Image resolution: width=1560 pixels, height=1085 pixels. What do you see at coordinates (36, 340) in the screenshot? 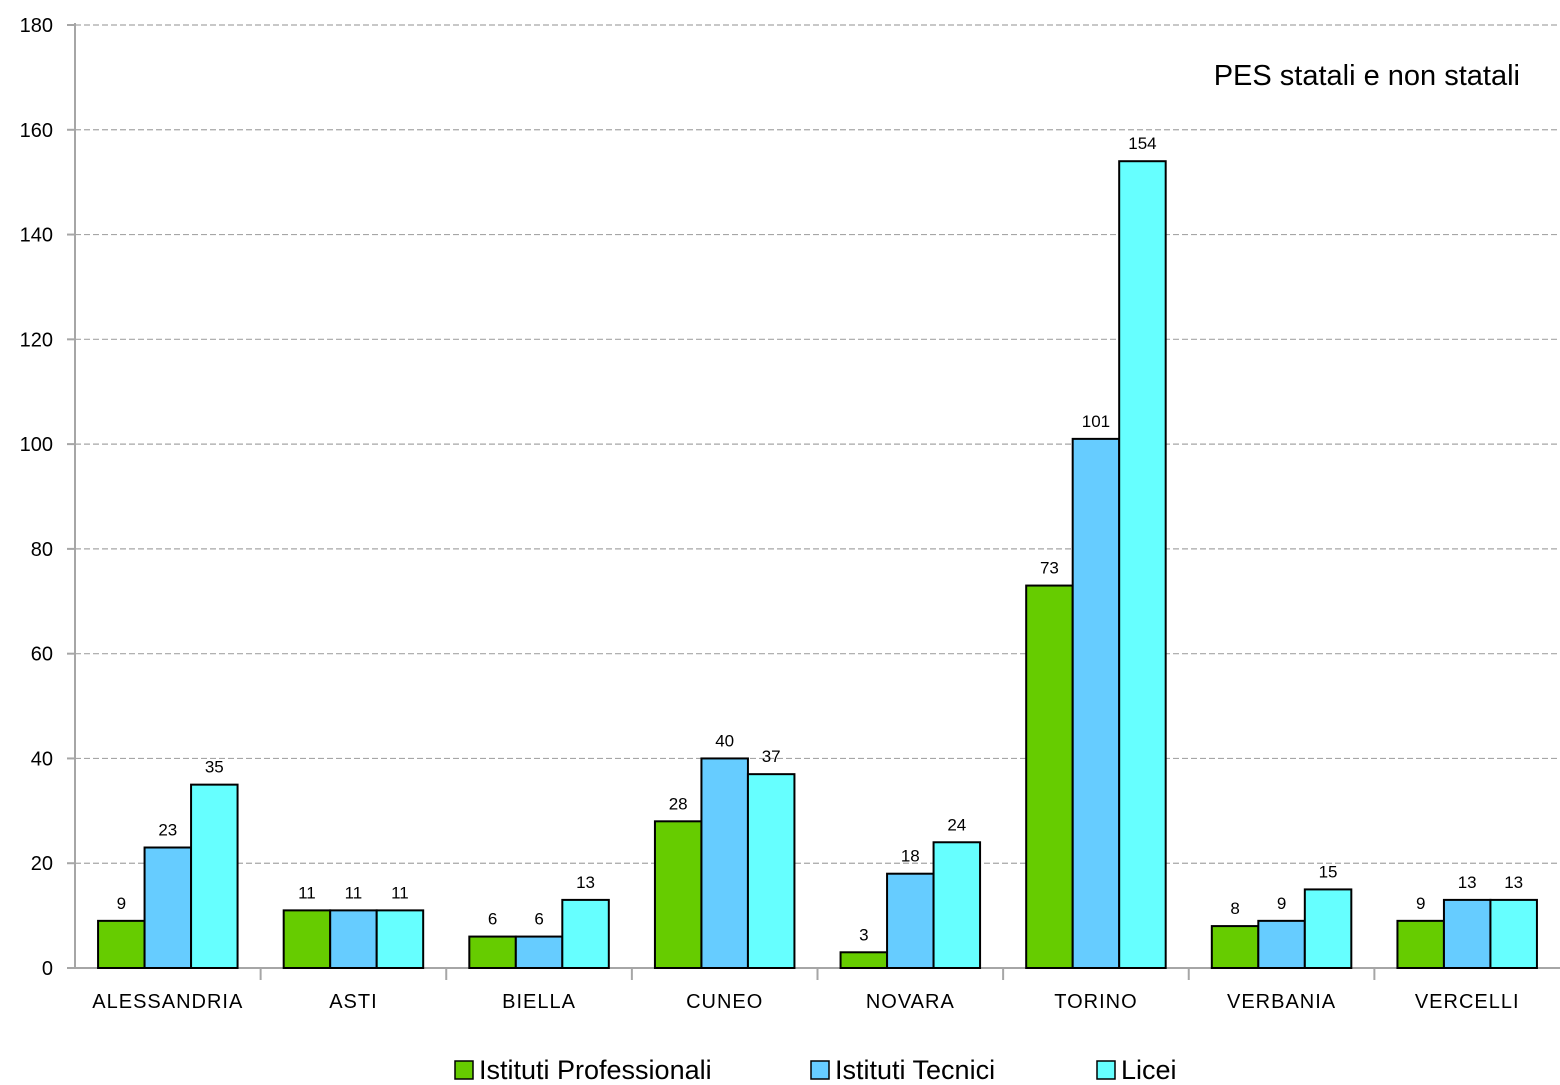
I see `y-tick-label: 120` at bounding box center [36, 340].